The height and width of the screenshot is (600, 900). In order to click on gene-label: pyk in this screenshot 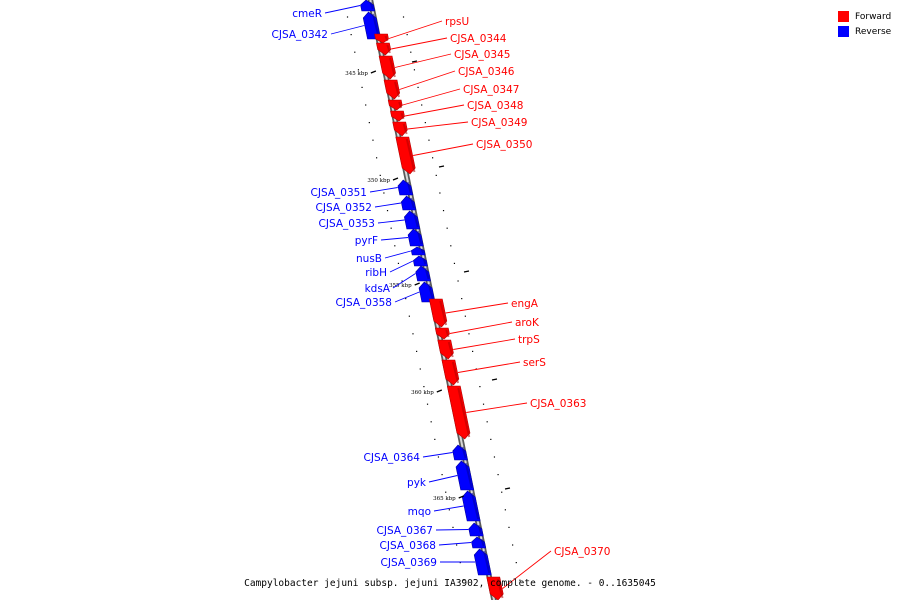, I will do `click(417, 483)`.